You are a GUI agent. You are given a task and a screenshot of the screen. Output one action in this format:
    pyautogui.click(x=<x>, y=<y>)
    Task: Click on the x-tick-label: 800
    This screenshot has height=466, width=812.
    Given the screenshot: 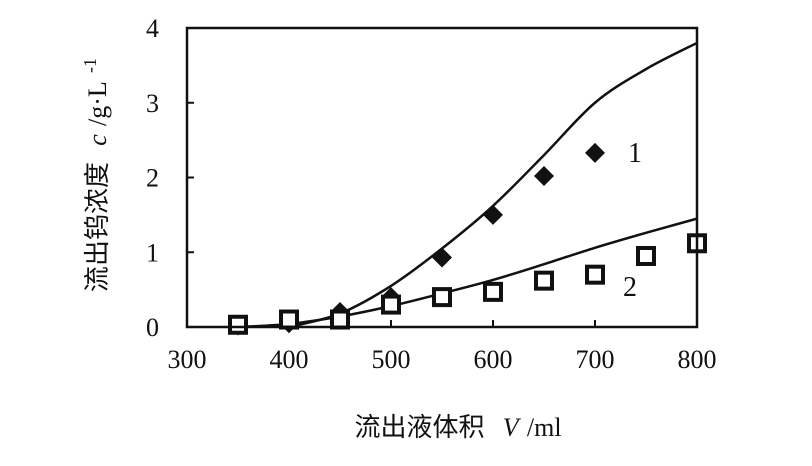 What is the action you would take?
    pyautogui.click(x=697, y=359)
    